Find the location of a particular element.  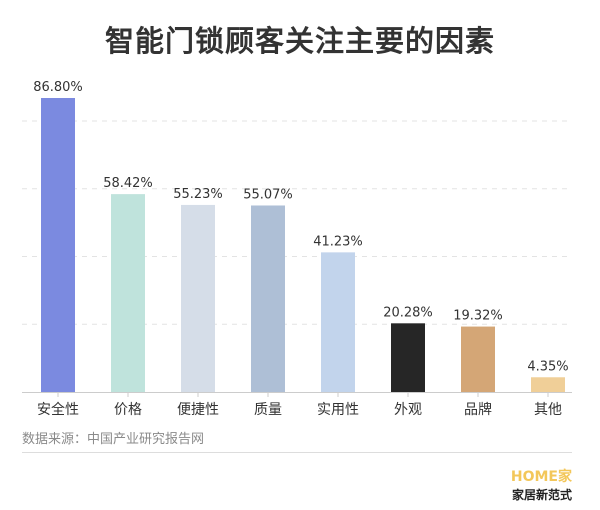

x-tick-label: 便捷性 is located at coordinates (198, 410).